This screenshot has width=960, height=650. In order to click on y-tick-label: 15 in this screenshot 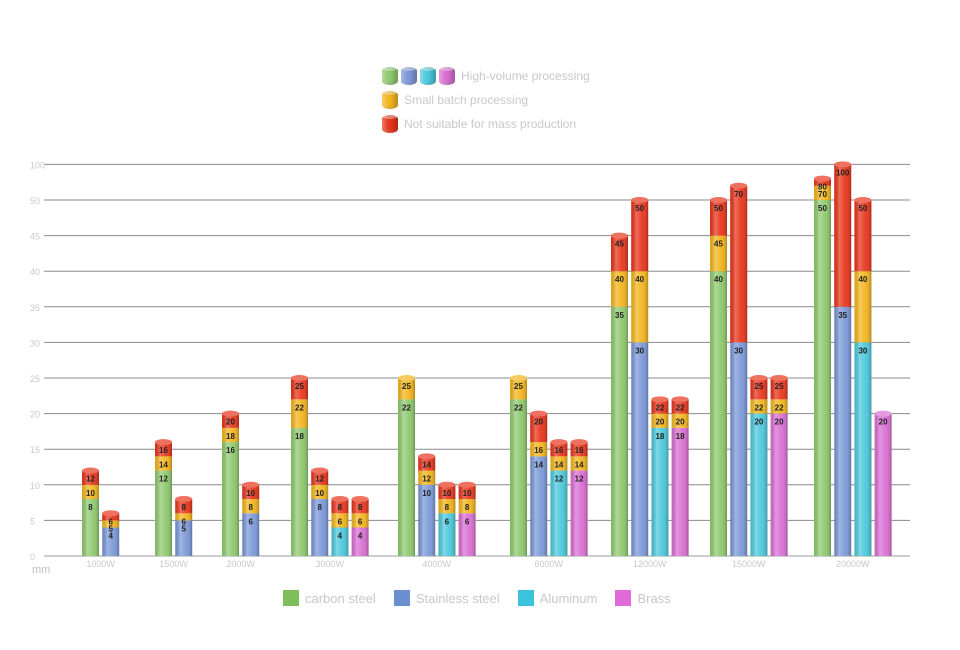, I will do `click(35, 450)`.